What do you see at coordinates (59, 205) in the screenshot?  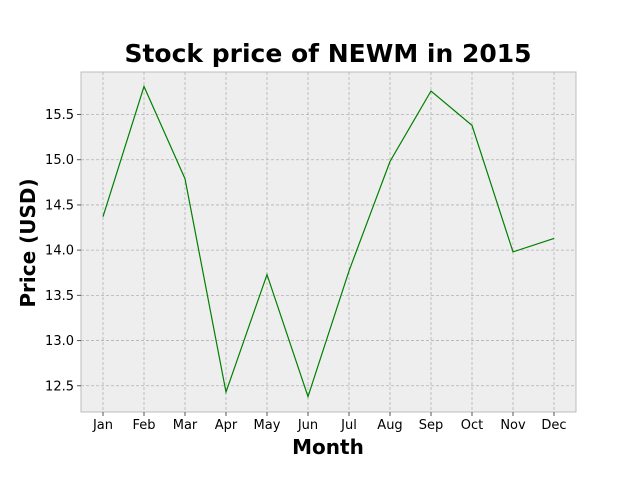 I see `y-tick-label: 14.5` at bounding box center [59, 205].